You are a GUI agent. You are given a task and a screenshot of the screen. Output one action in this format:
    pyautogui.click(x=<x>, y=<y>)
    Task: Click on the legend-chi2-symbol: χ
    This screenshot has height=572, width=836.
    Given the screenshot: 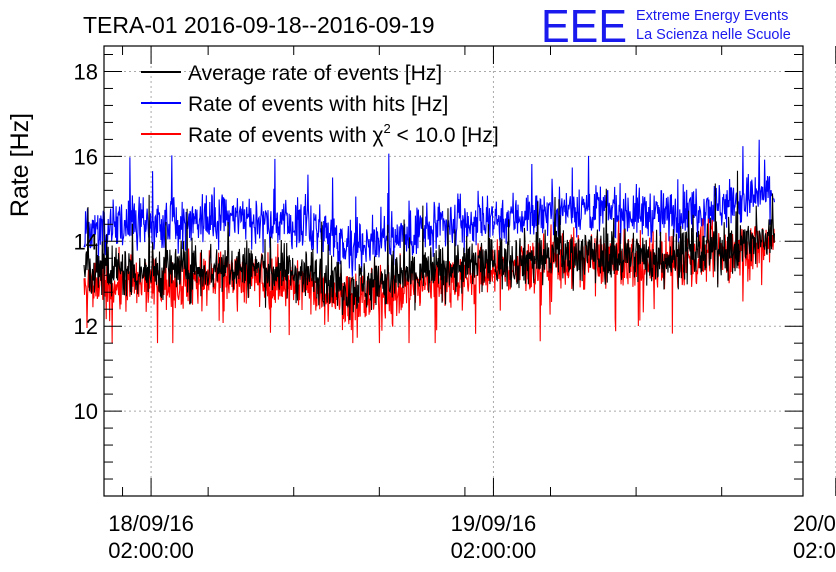 What is the action you would take?
    pyautogui.click(x=377, y=135)
    